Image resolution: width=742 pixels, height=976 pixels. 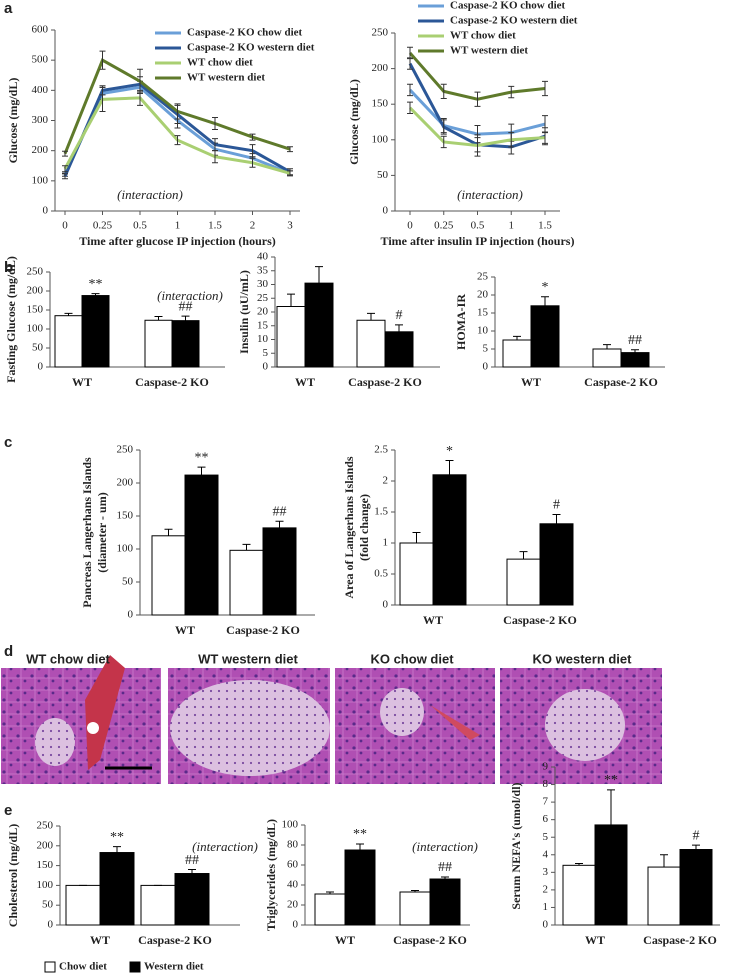 What do you see at coordinates (11, 319) in the screenshot?
I see `y-axis-label: Fasting Glucose (mg/dL)` at bounding box center [11, 319].